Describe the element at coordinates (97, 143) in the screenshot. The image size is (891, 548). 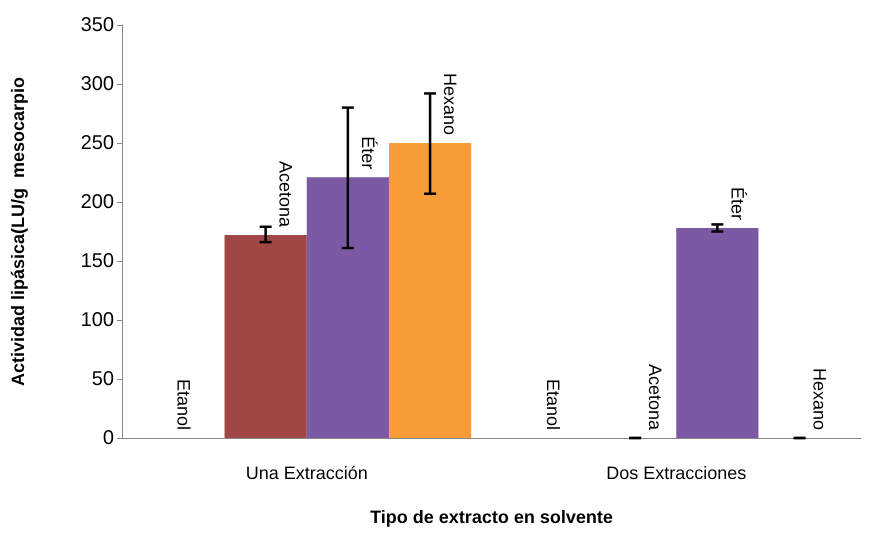
I see `y-tick-label: 250` at that location.